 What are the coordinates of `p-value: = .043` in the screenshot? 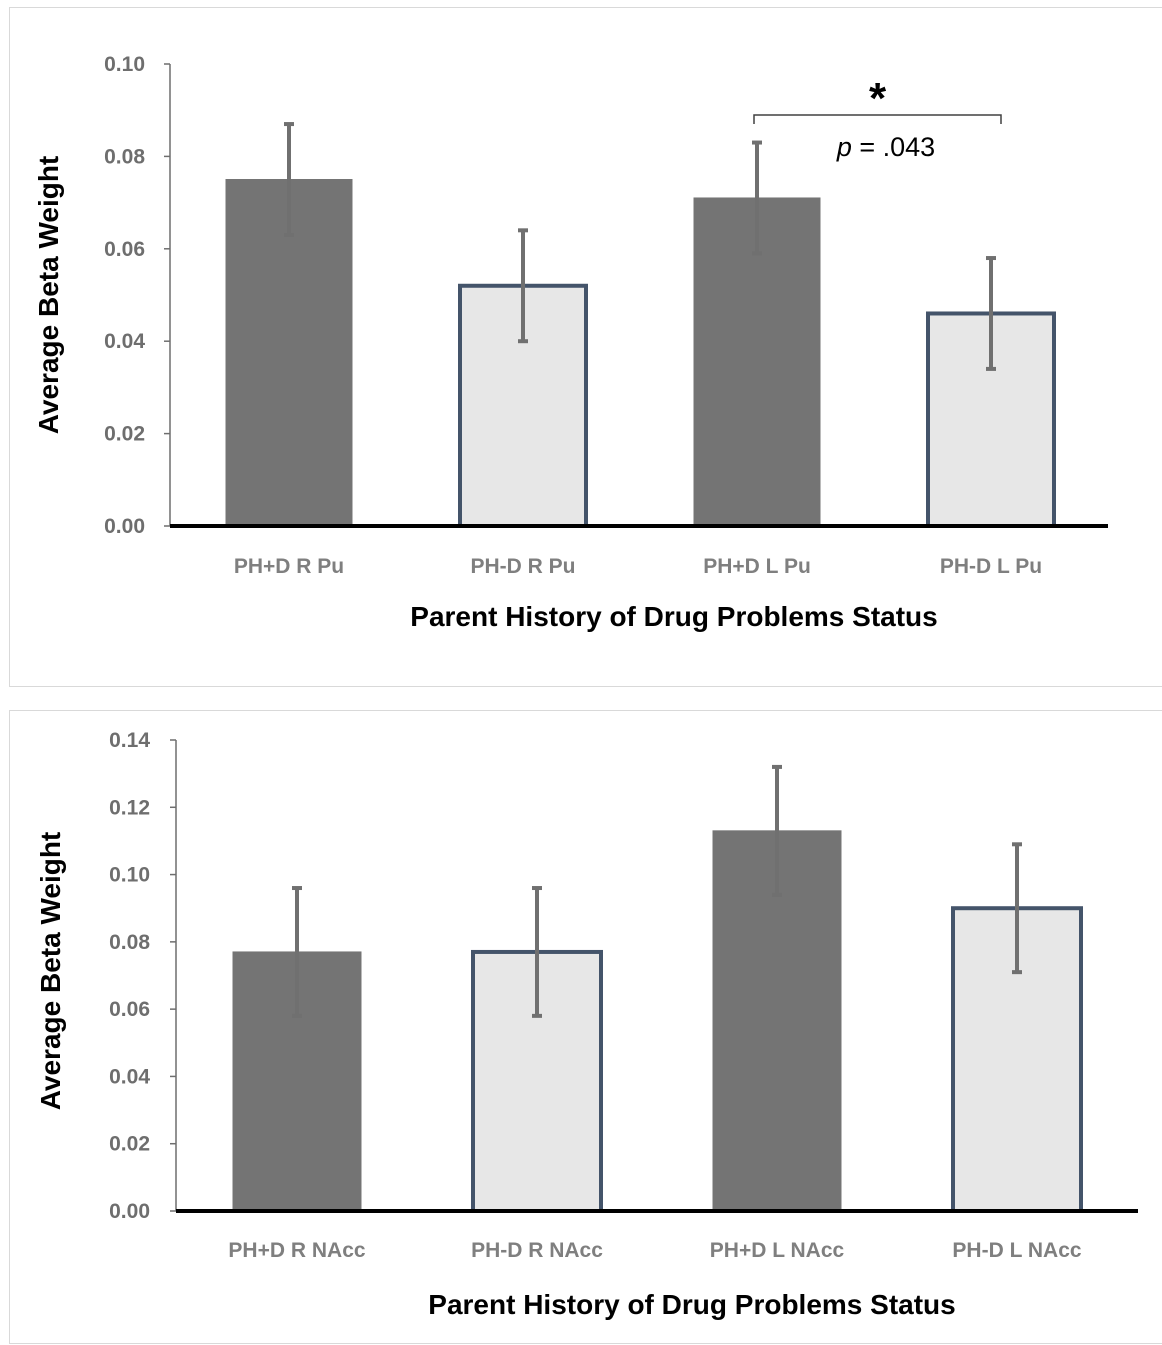 It's located at (893, 147).